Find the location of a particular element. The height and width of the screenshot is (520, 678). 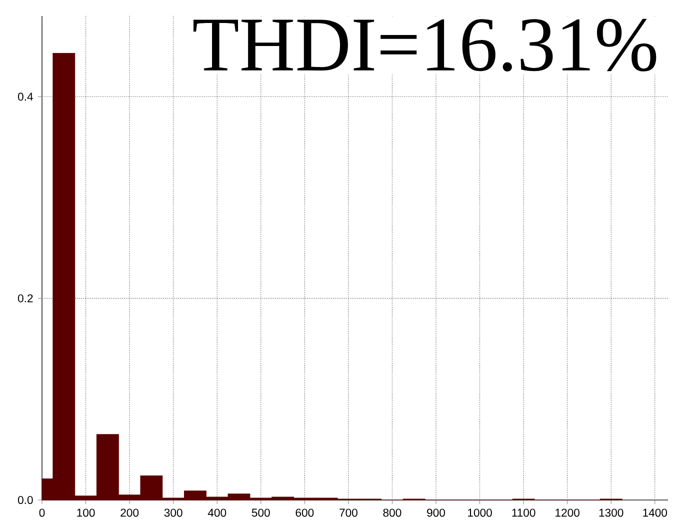

x-tick-label: 1400 is located at coordinates (655, 512).